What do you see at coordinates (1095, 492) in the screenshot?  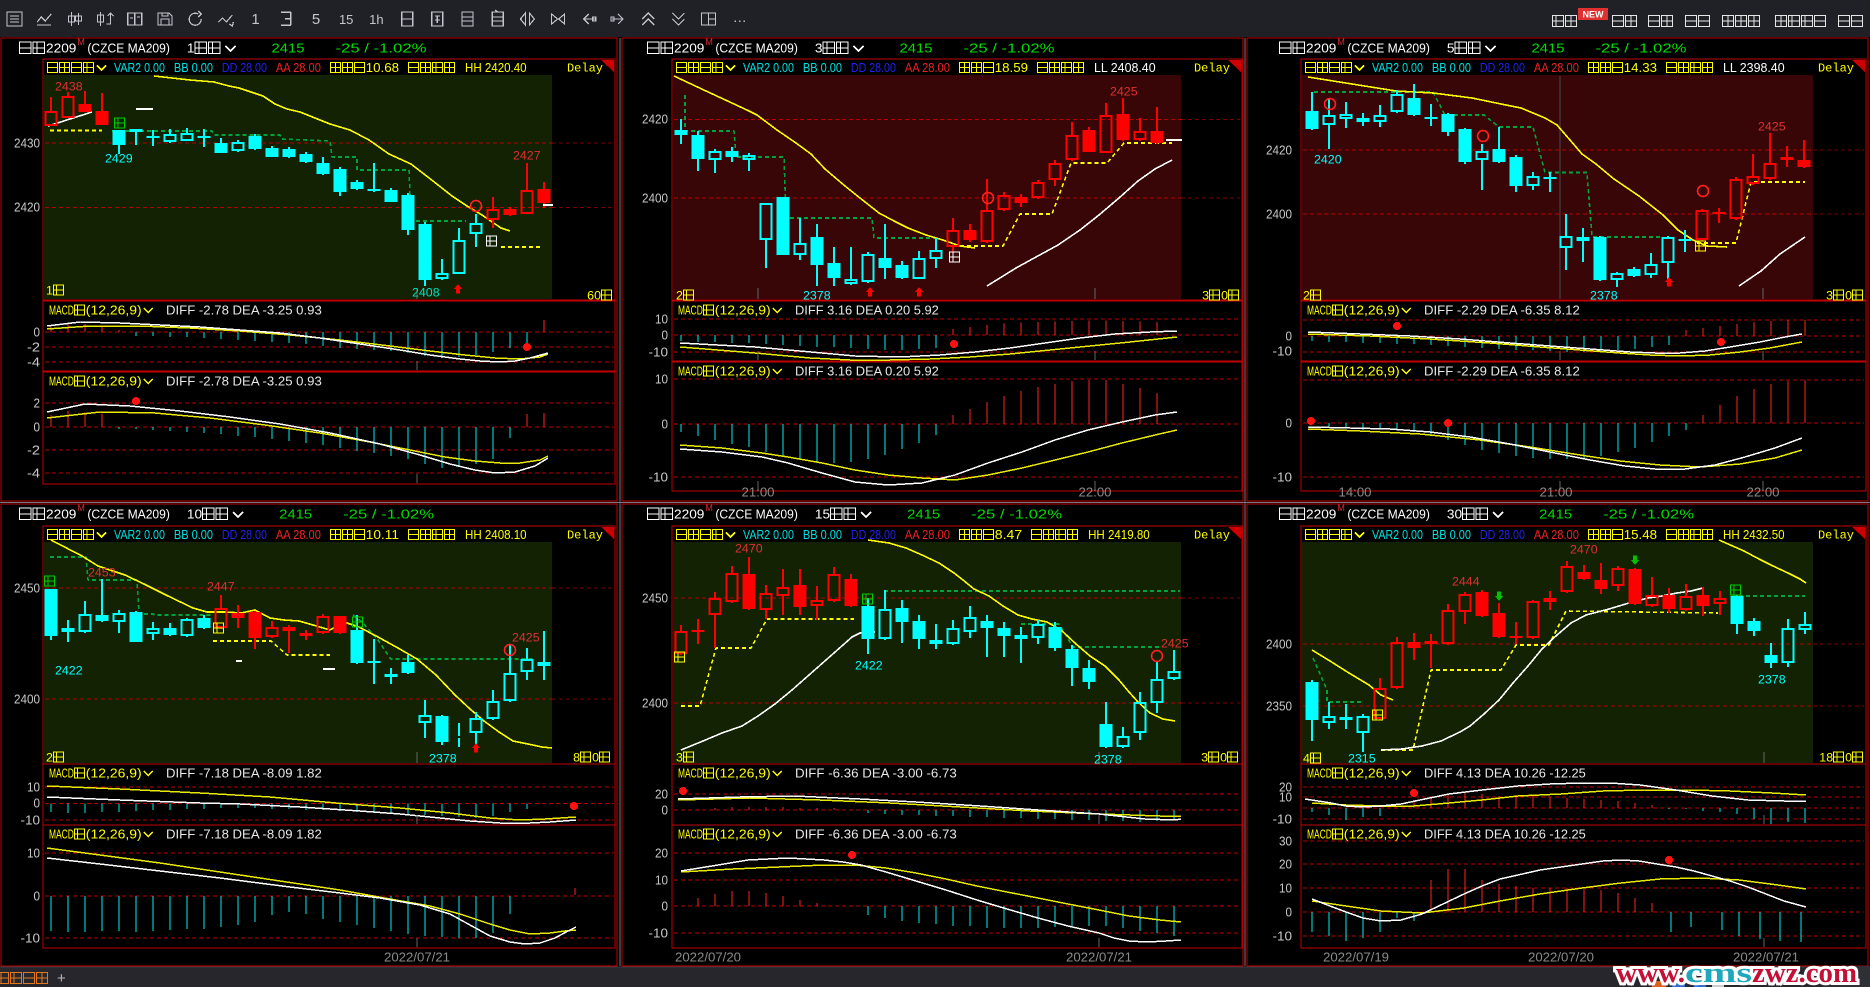 I see `svg-text: 22:00` at bounding box center [1095, 492].